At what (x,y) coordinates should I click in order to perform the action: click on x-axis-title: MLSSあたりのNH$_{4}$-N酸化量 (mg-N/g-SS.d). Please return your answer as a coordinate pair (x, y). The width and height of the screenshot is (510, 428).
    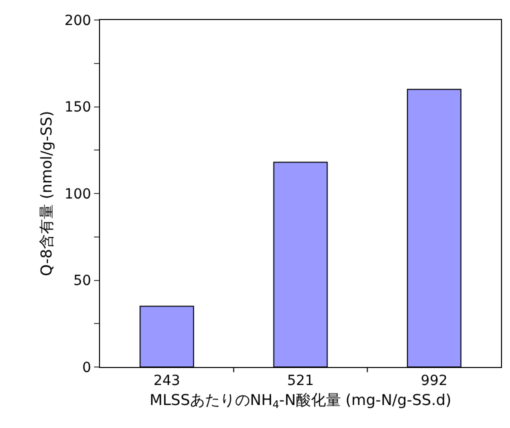
    Looking at the image, I should click on (301, 400).